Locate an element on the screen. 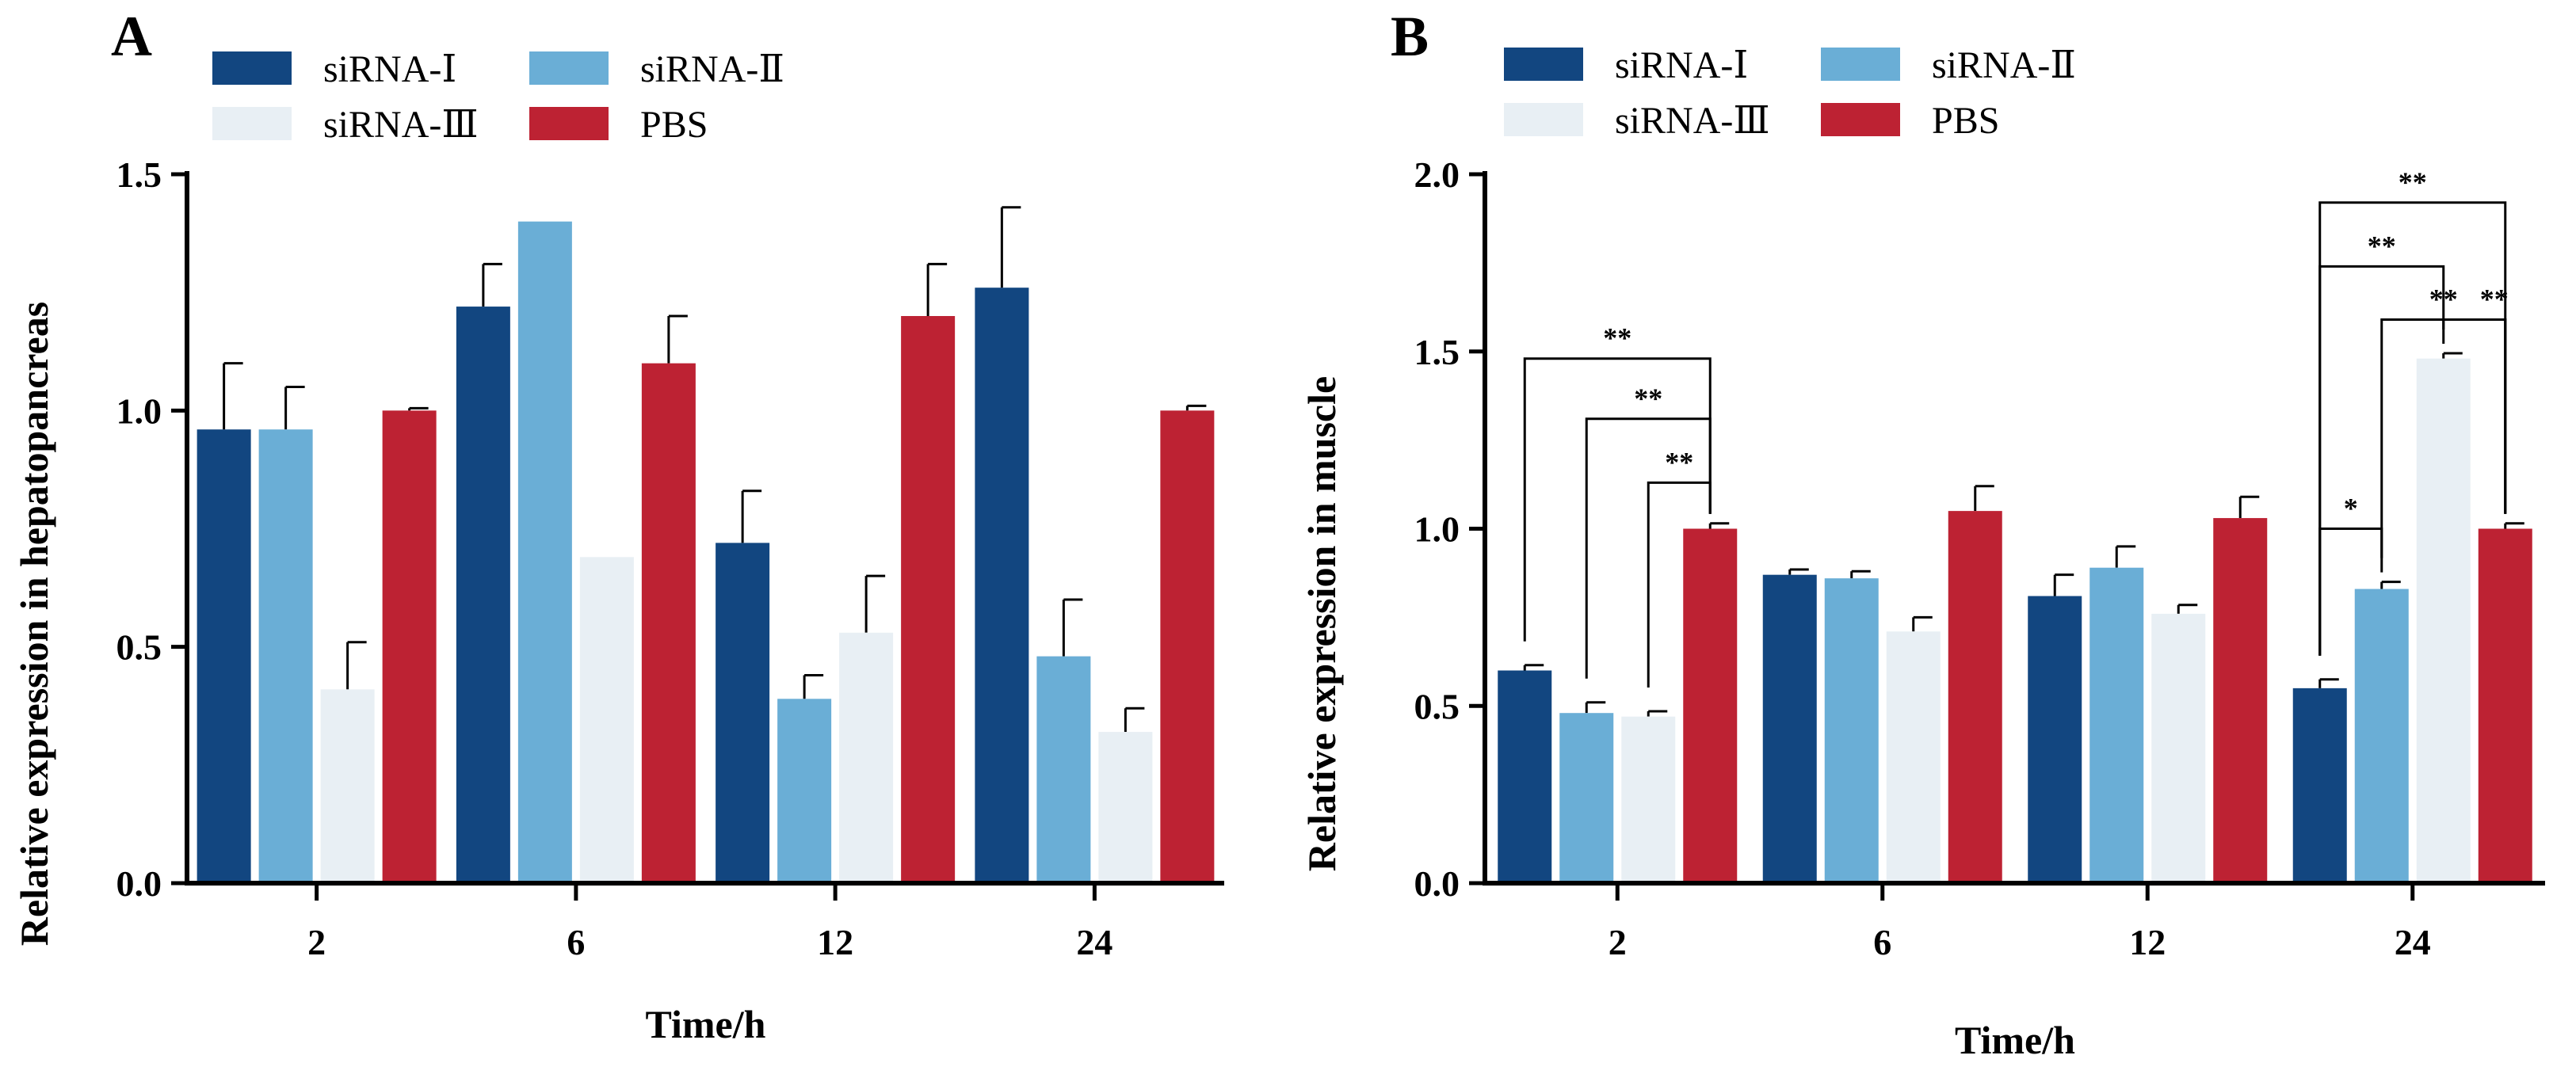 Image resolution: width=2576 pixels, height=1078 pixels. y-axis-title: Relative expression in muscle is located at coordinates (1321, 624).